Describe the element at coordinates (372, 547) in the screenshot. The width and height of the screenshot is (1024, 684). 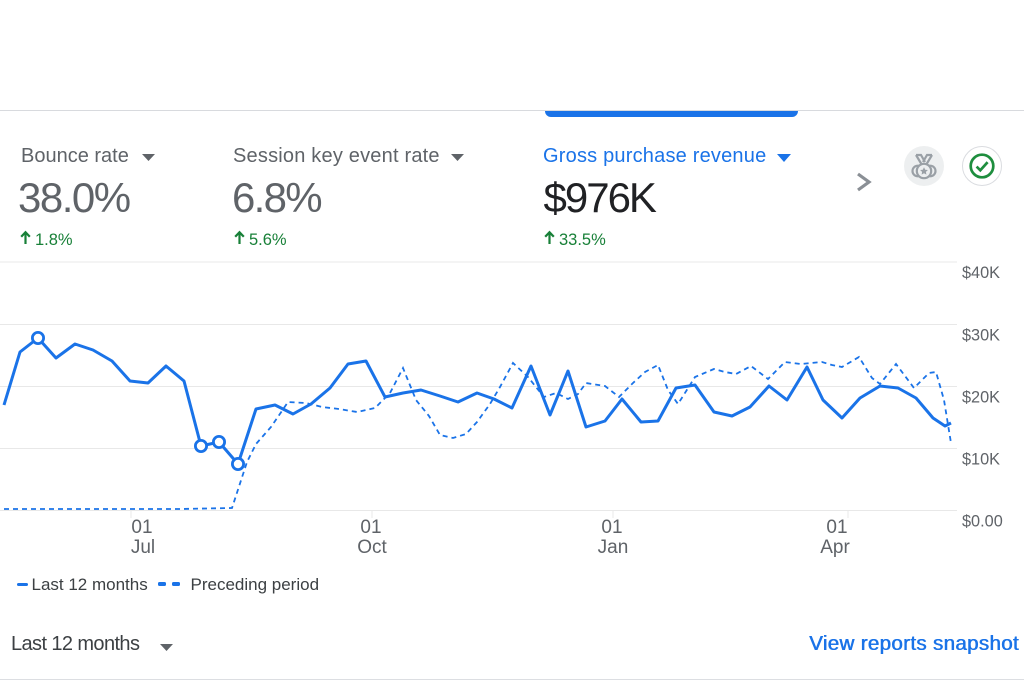
I see `svg-text: Oct` at that location.